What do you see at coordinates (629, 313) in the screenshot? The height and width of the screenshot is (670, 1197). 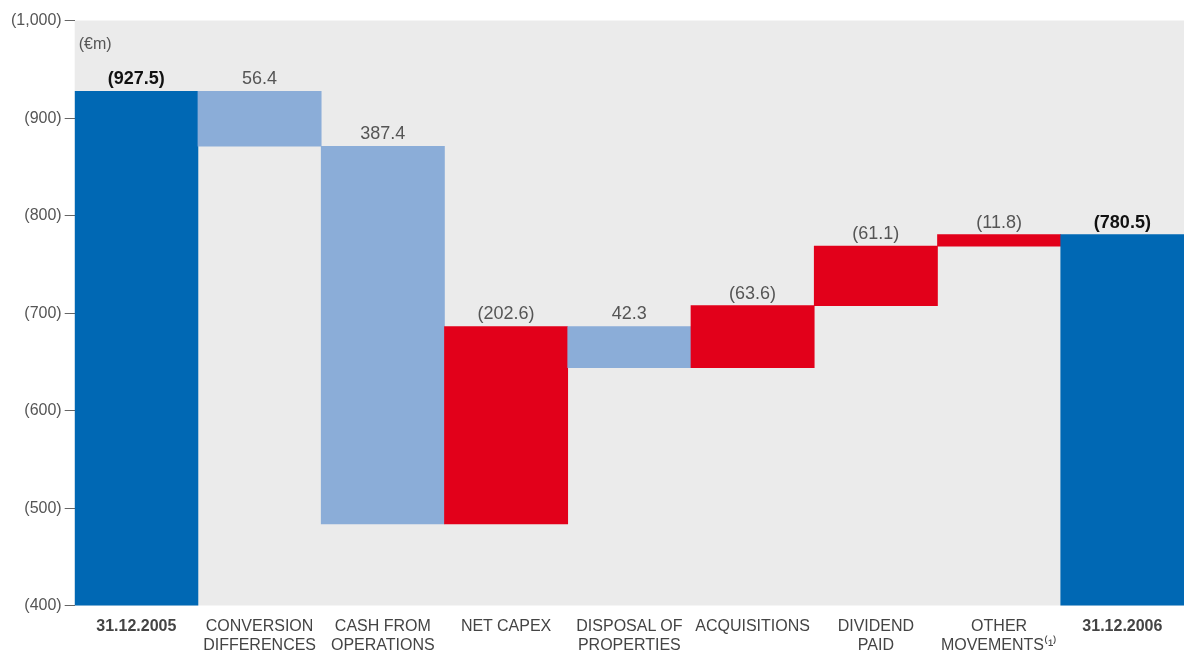 I see `data-label: 42.3` at bounding box center [629, 313].